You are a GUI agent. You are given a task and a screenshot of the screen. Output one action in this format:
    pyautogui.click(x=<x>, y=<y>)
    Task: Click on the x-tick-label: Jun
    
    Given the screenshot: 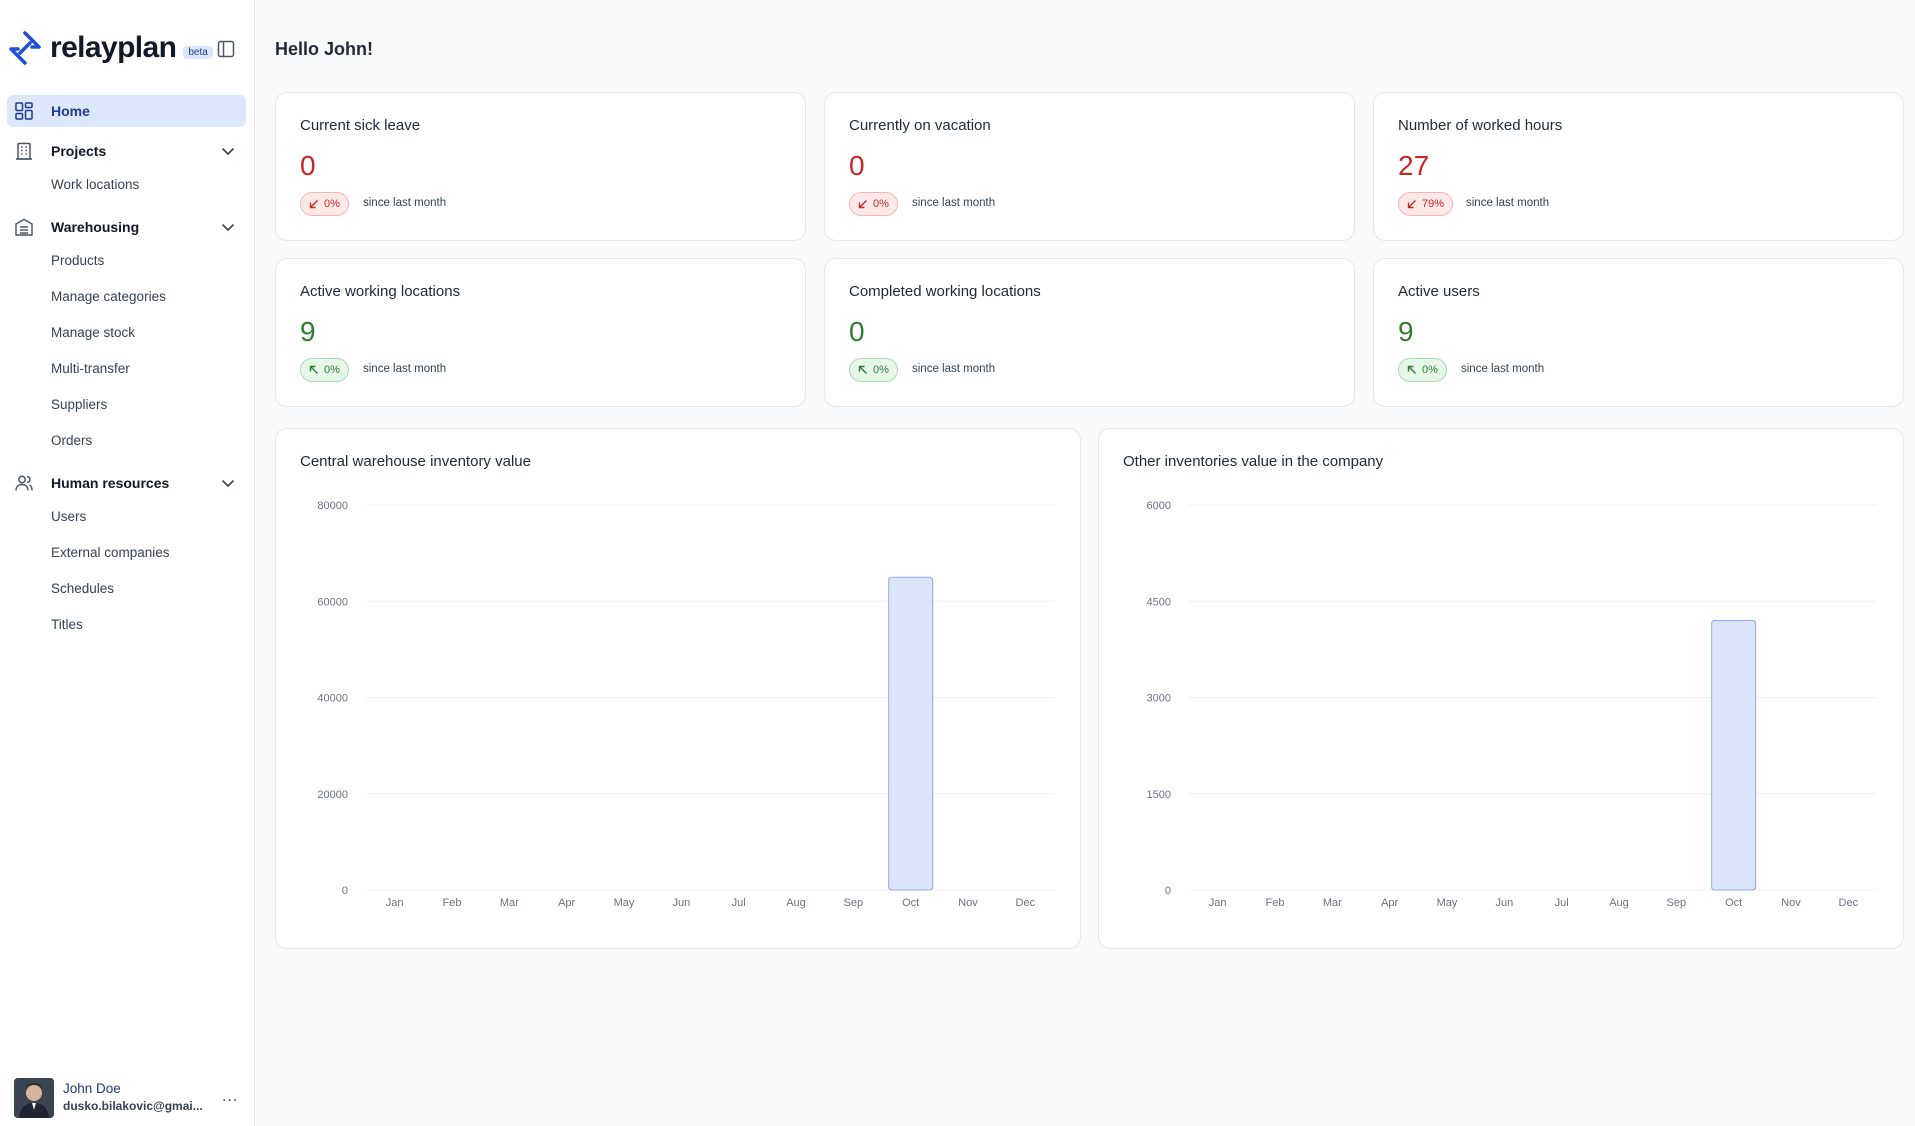 What is the action you would take?
    pyautogui.click(x=1504, y=903)
    